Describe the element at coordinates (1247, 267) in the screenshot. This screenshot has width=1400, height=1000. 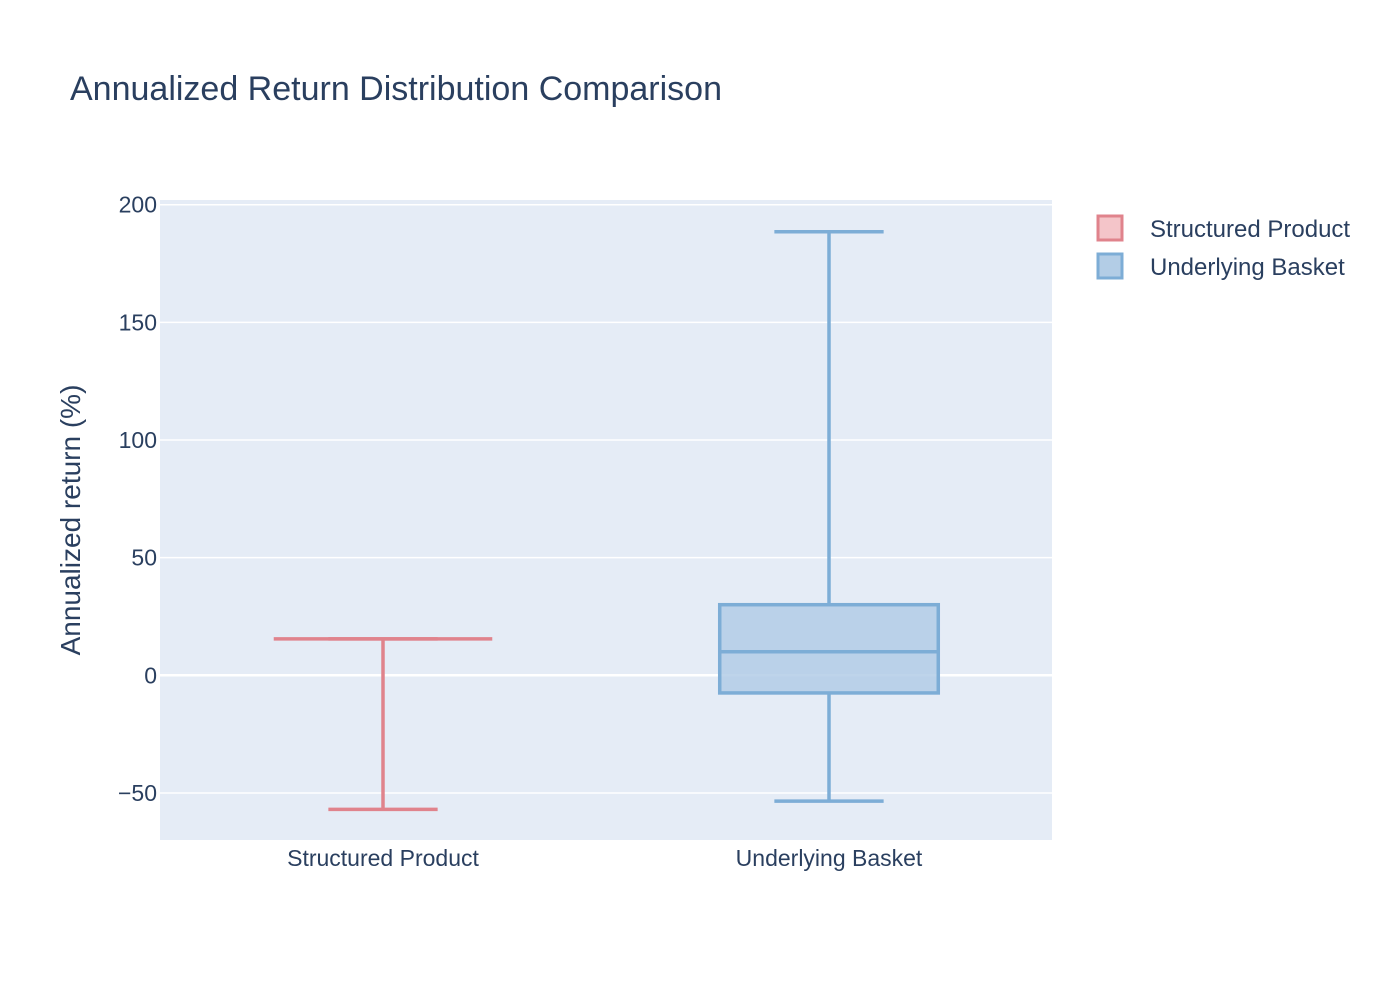
I see `legend-label: Underlying Basket` at that location.